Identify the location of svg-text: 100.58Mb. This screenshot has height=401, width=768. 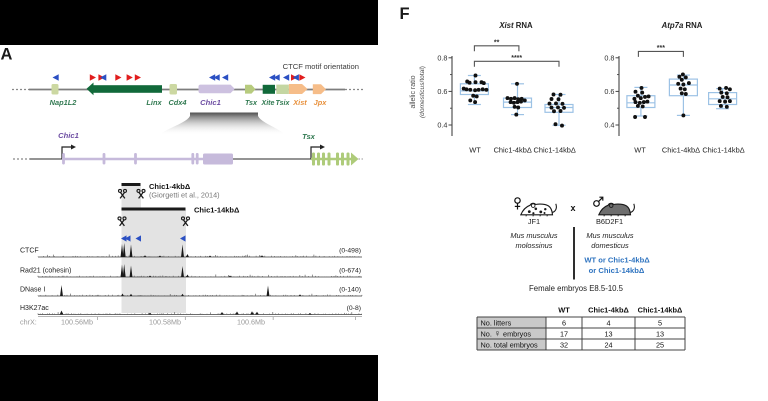
(165, 322).